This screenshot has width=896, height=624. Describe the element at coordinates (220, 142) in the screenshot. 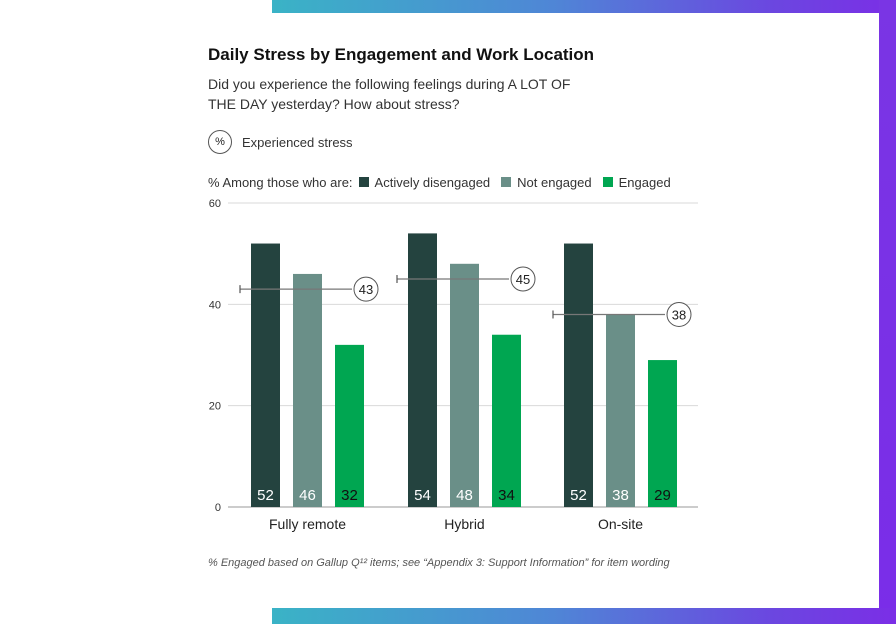

I see `percent-icon: %` at that location.